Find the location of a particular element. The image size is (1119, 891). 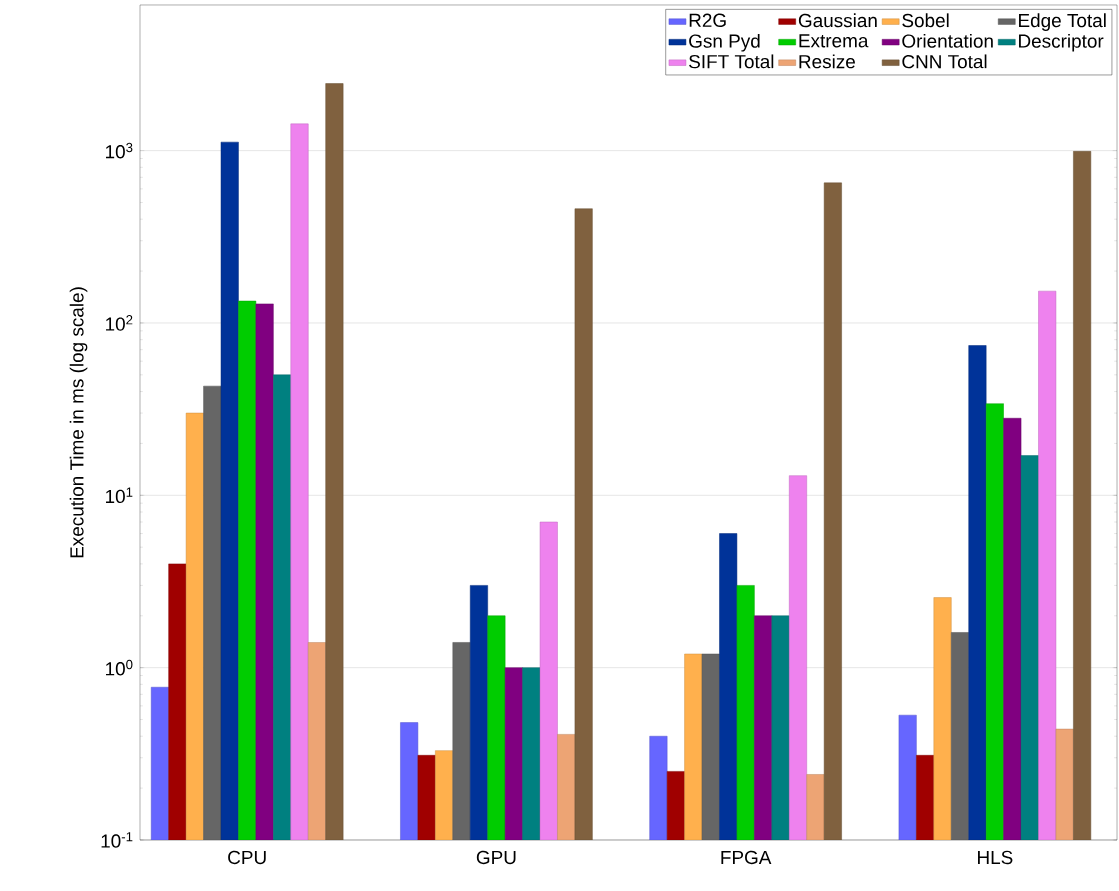

x-tick-label: HLS is located at coordinates (995, 857).